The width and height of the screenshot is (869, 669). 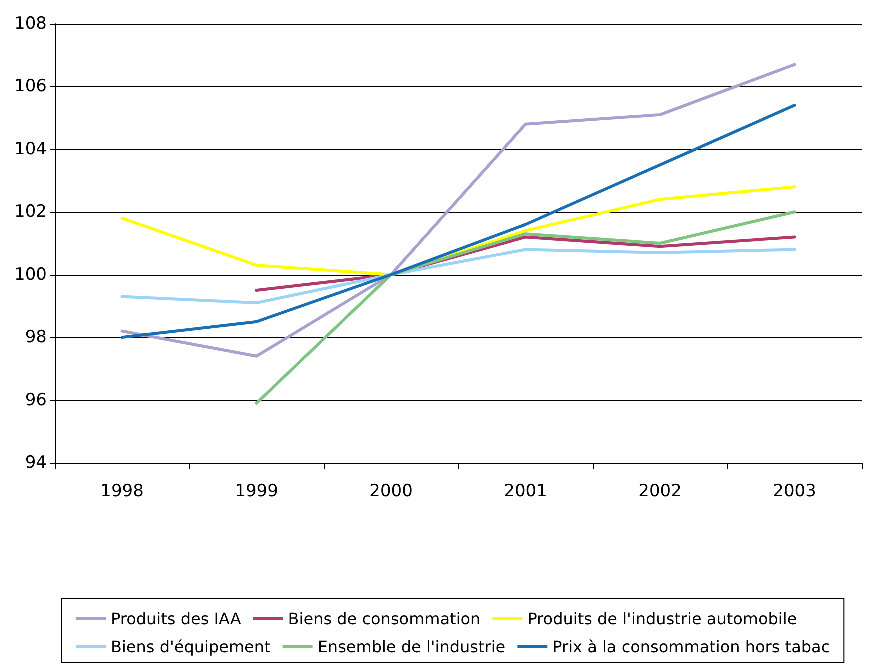 What do you see at coordinates (36, 338) in the screenshot?
I see `y-tick-label: 98` at bounding box center [36, 338].